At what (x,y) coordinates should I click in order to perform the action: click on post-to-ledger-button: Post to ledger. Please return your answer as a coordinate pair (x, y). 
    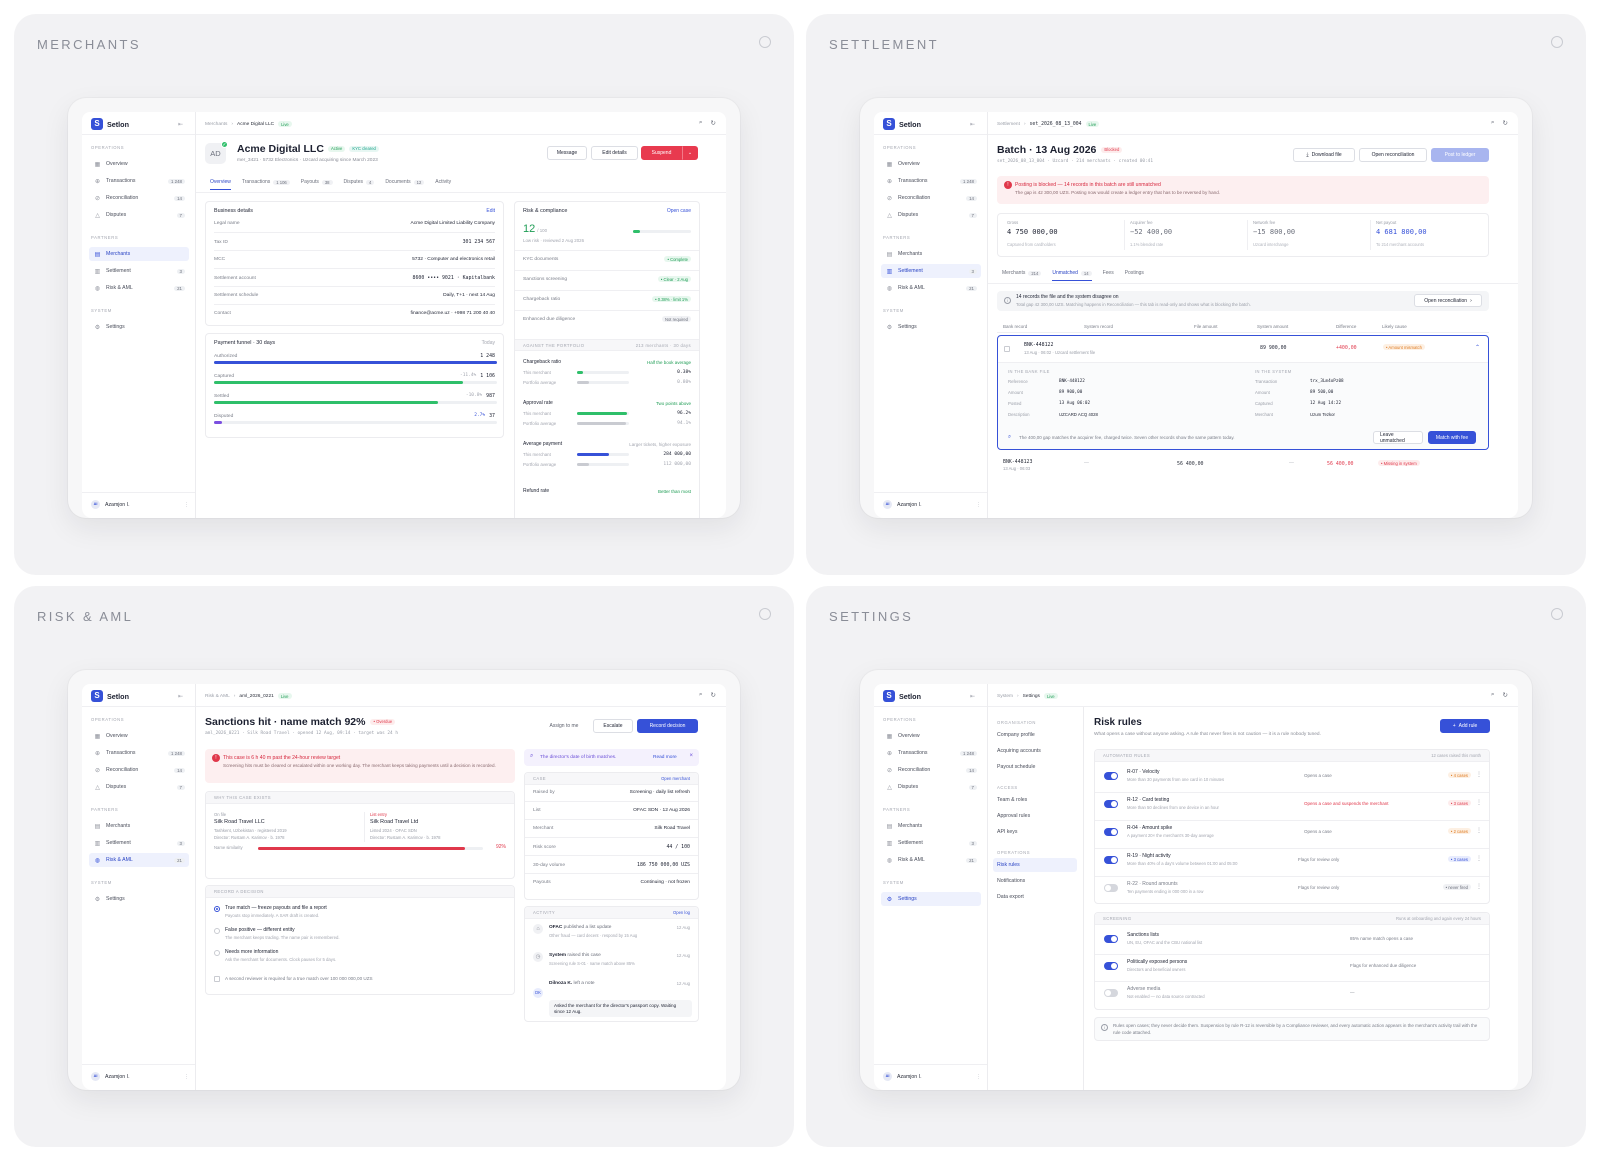
    Looking at the image, I should click on (1460, 155).